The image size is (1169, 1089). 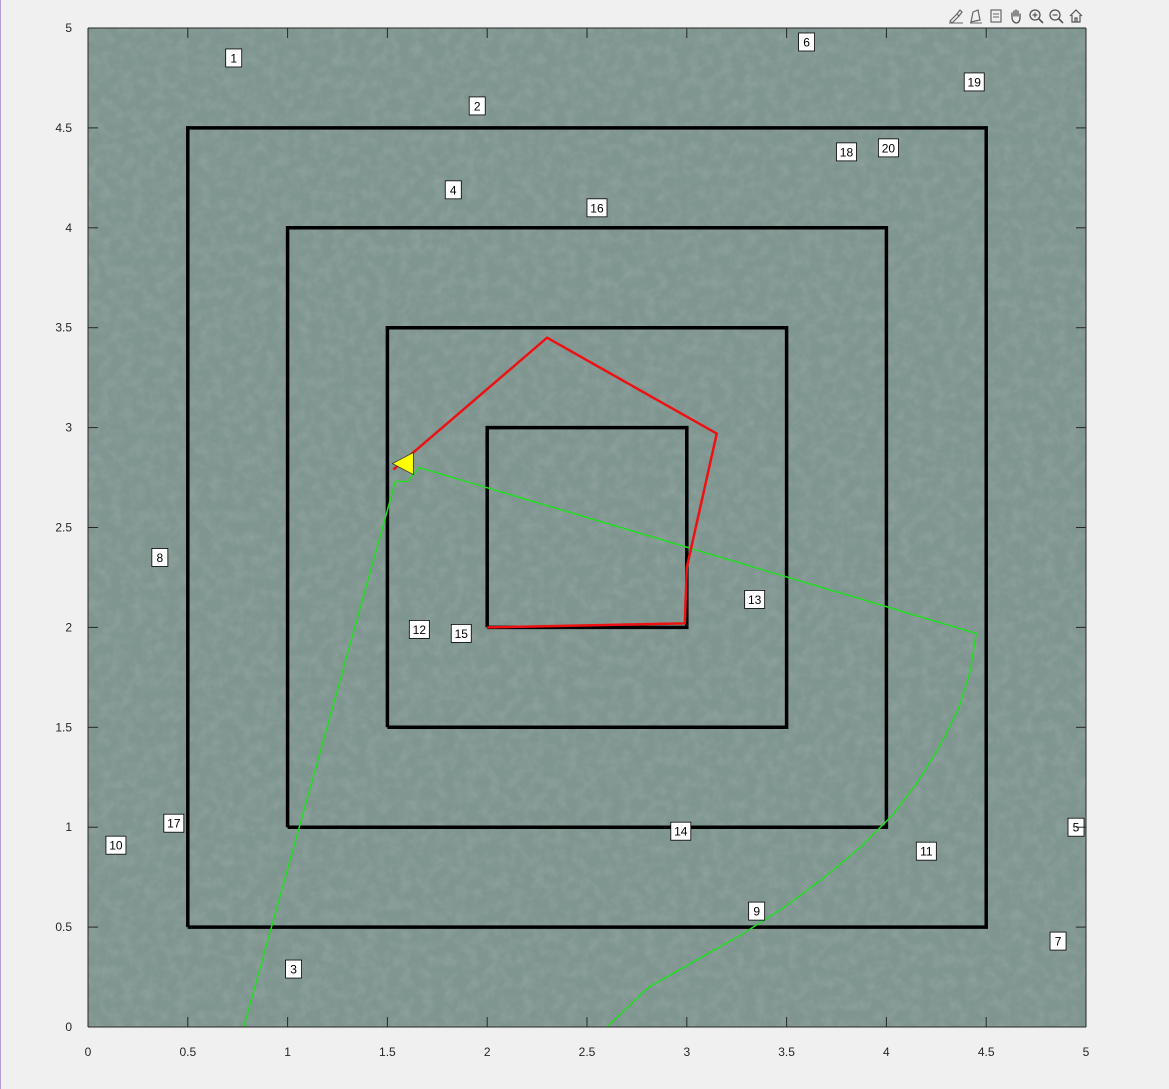 I want to click on region-label-text: 6, so click(x=806, y=42).